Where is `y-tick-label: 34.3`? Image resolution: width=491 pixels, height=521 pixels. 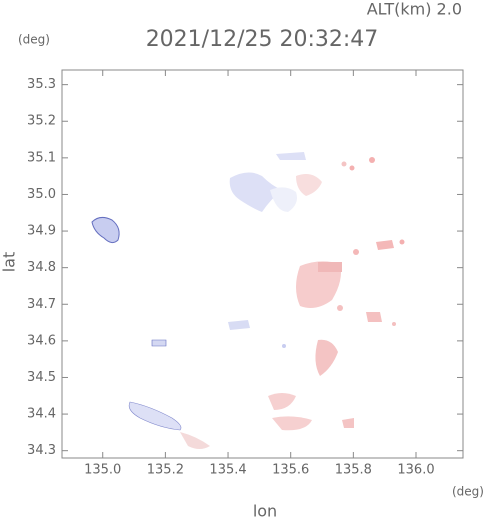
y-tick-label: 34.3 is located at coordinates (41, 450).